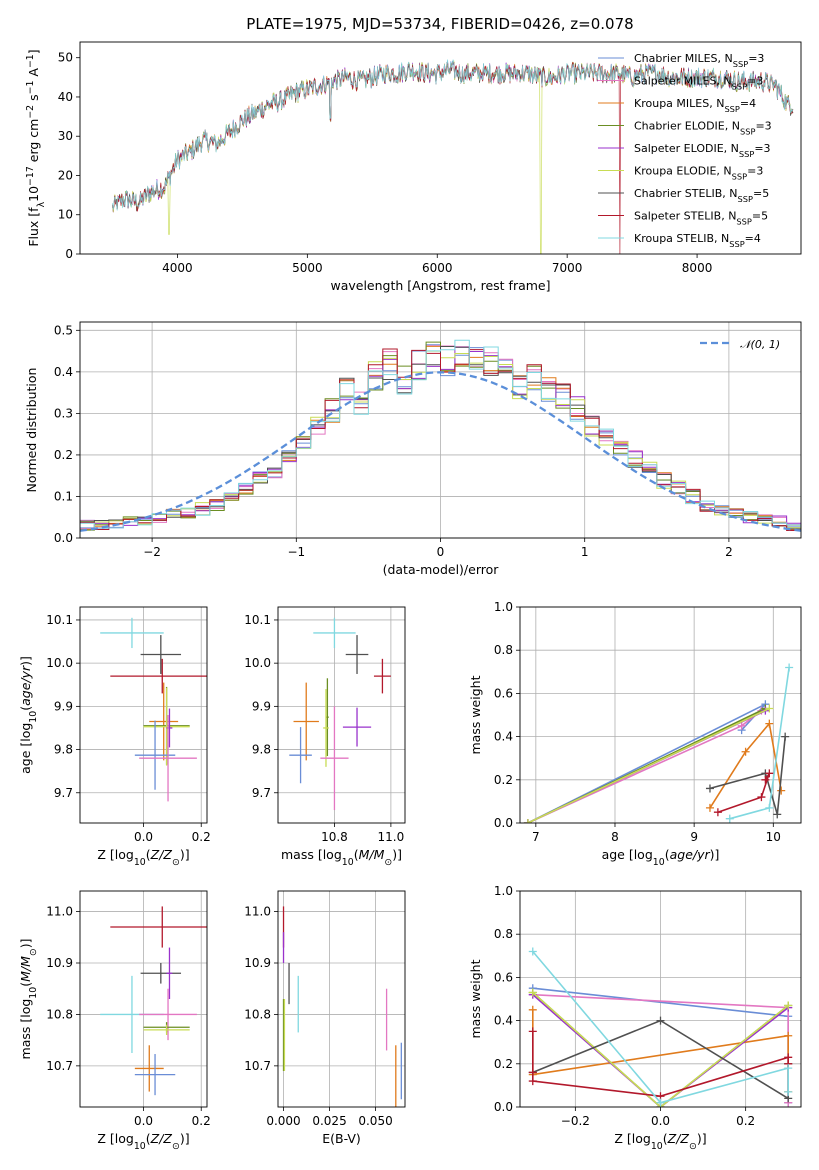  What do you see at coordinates (695, 105) in the screenshot?
I see `legend-entry: Kroupa MILES, NSSP=4` at bounding box center [695, 105].